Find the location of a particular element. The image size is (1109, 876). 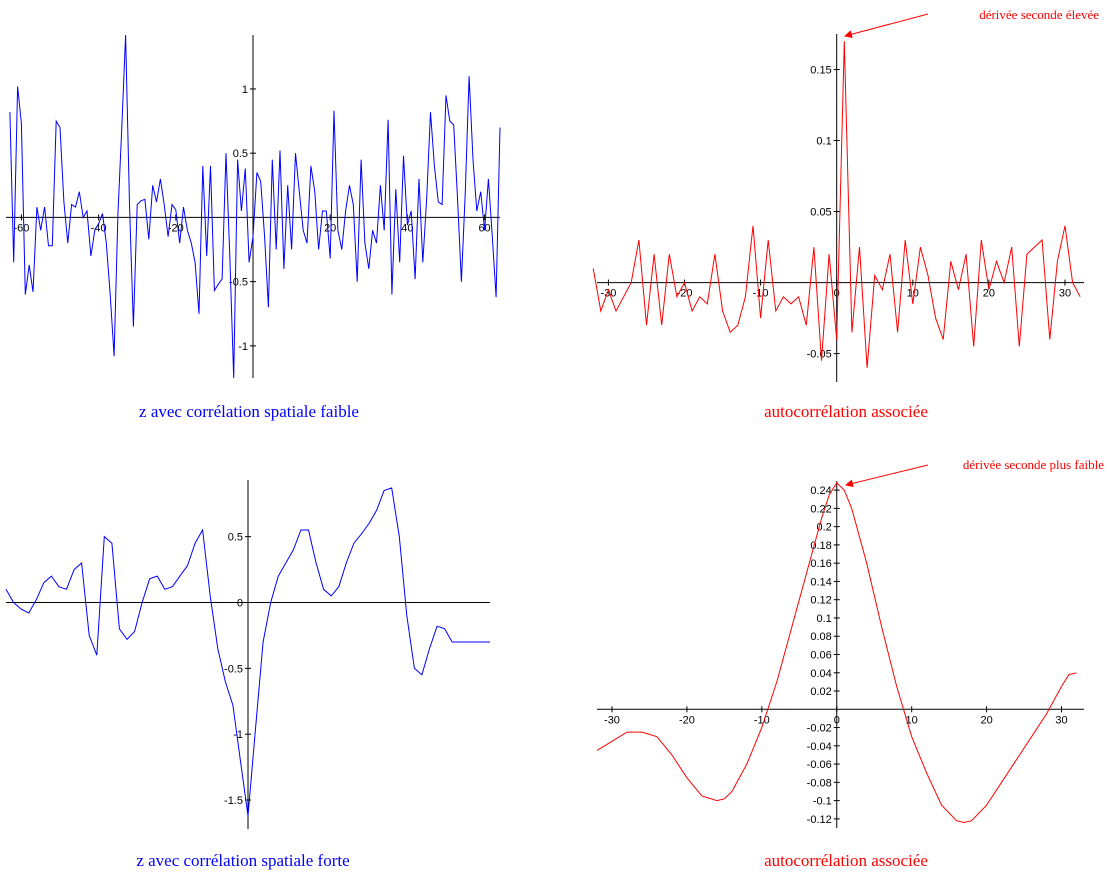

y-tick-label: 0.15 is located at coordinates (820, 71).